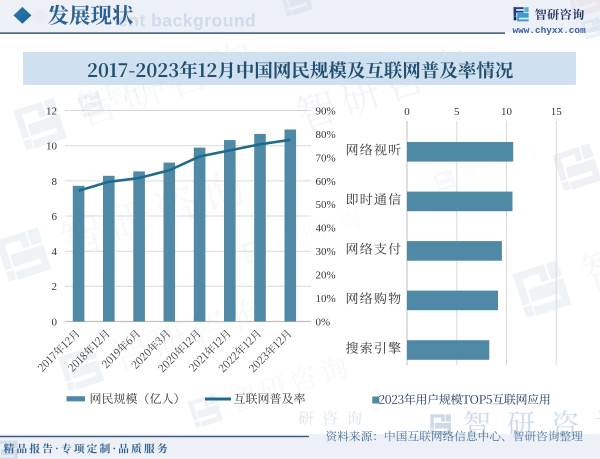 The image size is (600, 459). Describe the element at coordinates (550, 30) in the screenshot. I see `svg-text: www.chyxx.com` at that location.